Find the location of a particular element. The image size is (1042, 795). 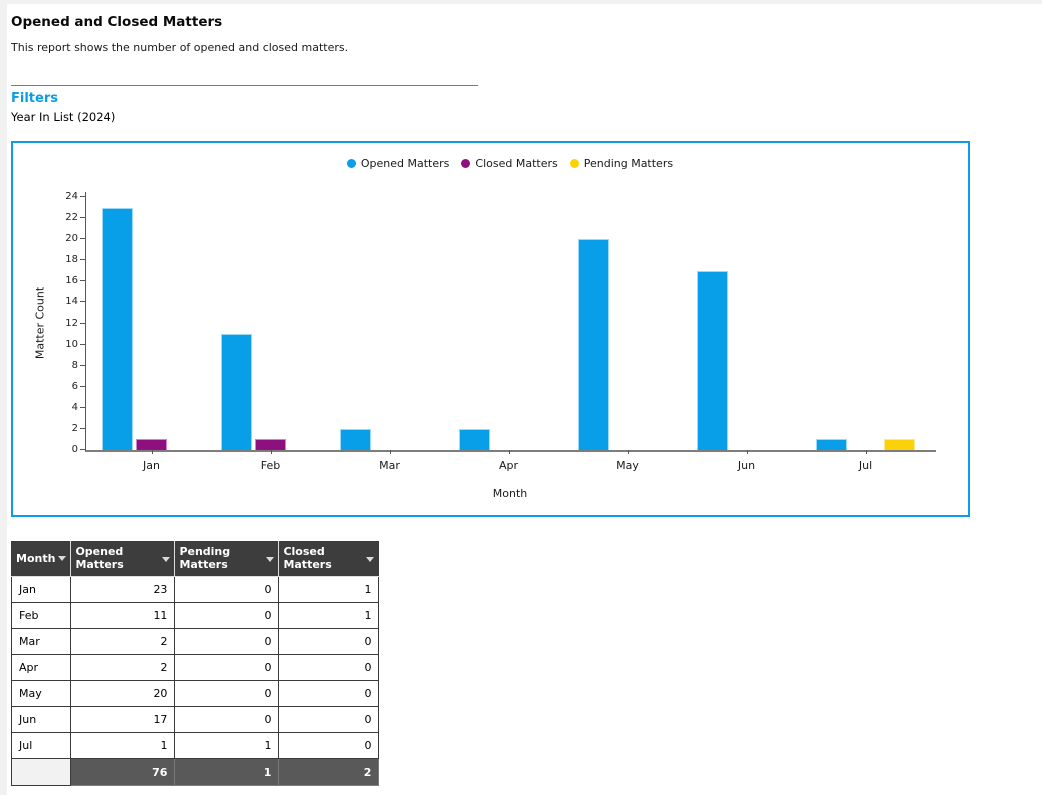

bar-opened-matters-apr is located at coordinates (474, 439).